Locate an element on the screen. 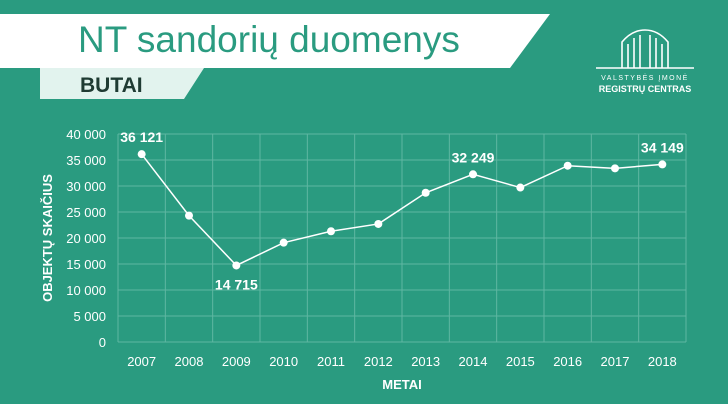 This screenshot has width=728, height=404. x-tick-label: 2010 is located at coordinates (283, 361).